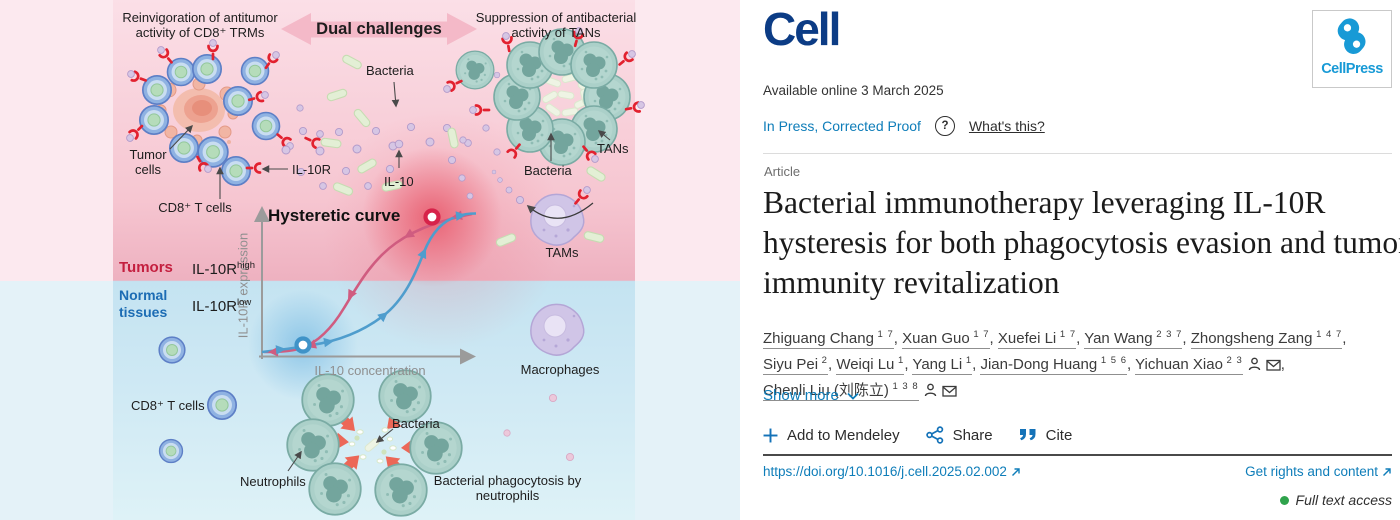 Image resolution: width=1400 pixels, height=520 pixels. What do you see at coordinates (195, 207) in the screenshot?
I see `label-cd8-top: CD8⁺ T cells` at bounding box center [195, 207].